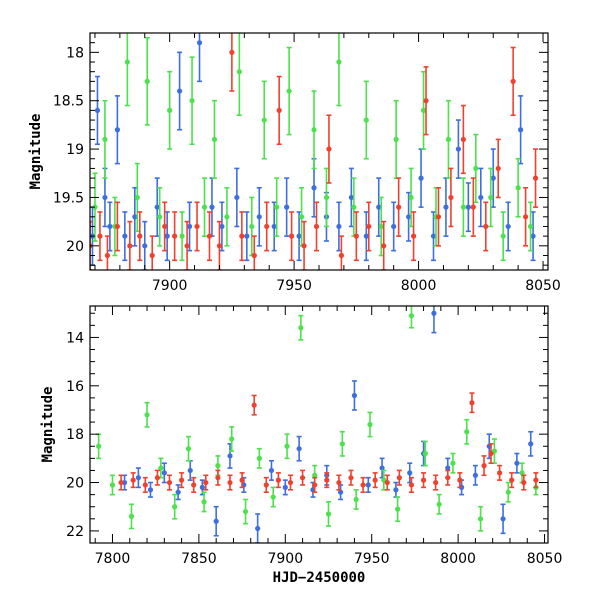 Image resolution: width=600 pixels, height=600 pixels. Describe the element at coordinates (458, 559) in the screenshot. I see `x-tick-label: 8000` at that location.